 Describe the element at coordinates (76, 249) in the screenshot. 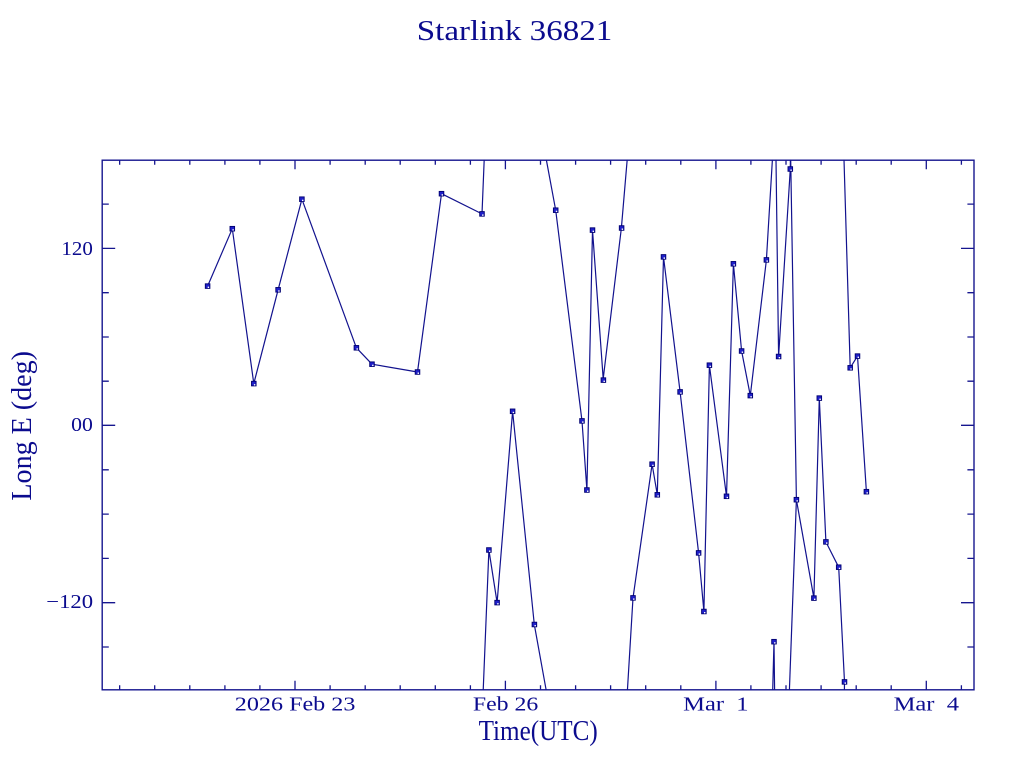

I see `svg-text: 120` at that location.